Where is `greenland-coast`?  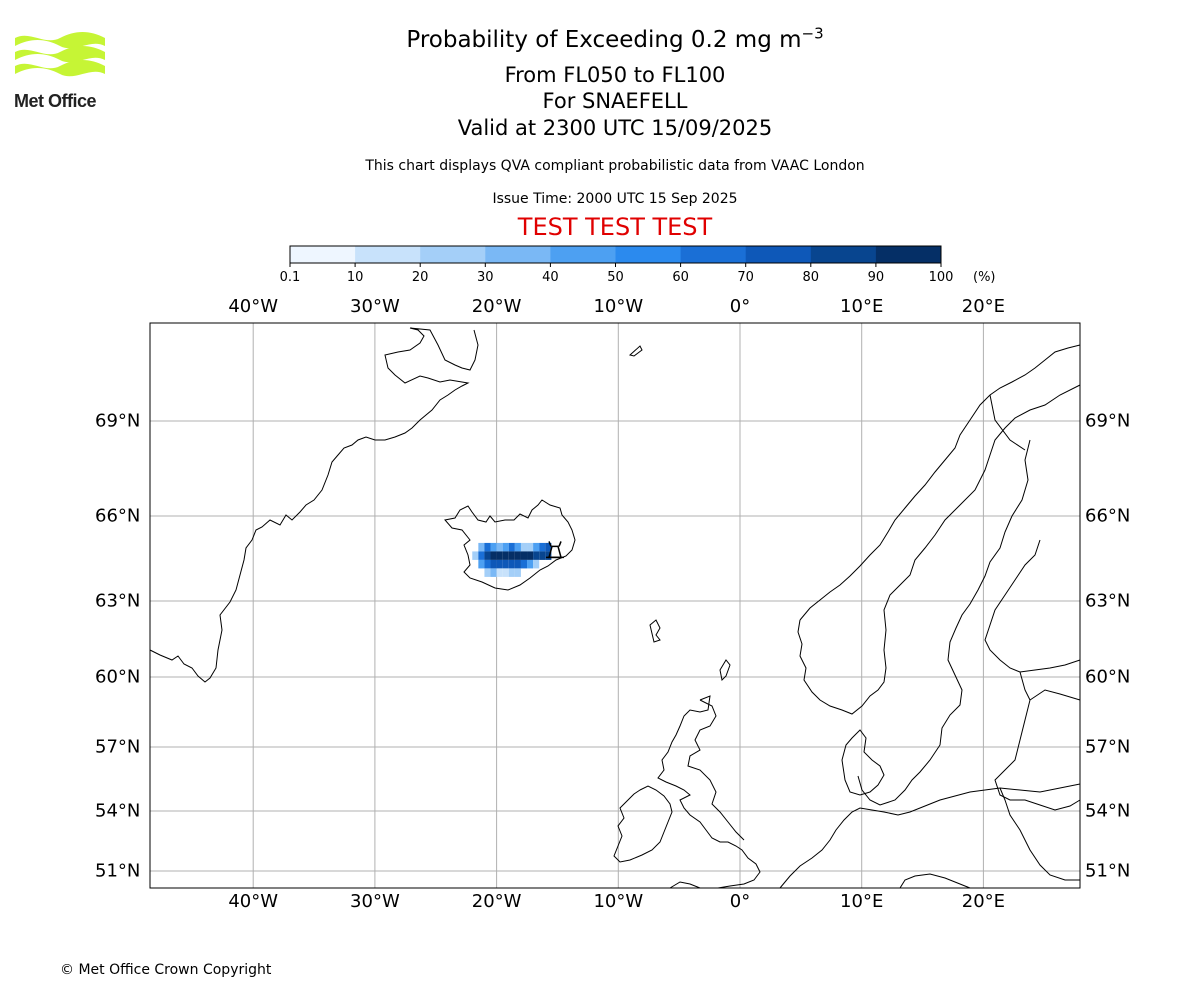 greenland-coast is located at coordinates (314, 505).